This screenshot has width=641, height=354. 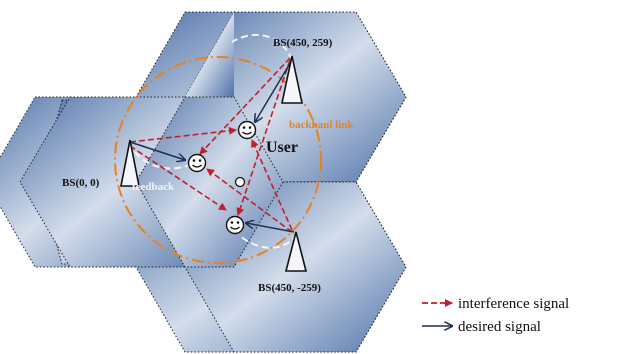 What do you see at coordinates (495, 315) in the screenshot?
I see `legend: interference signal desired signal` at bounding box center [495, 315].